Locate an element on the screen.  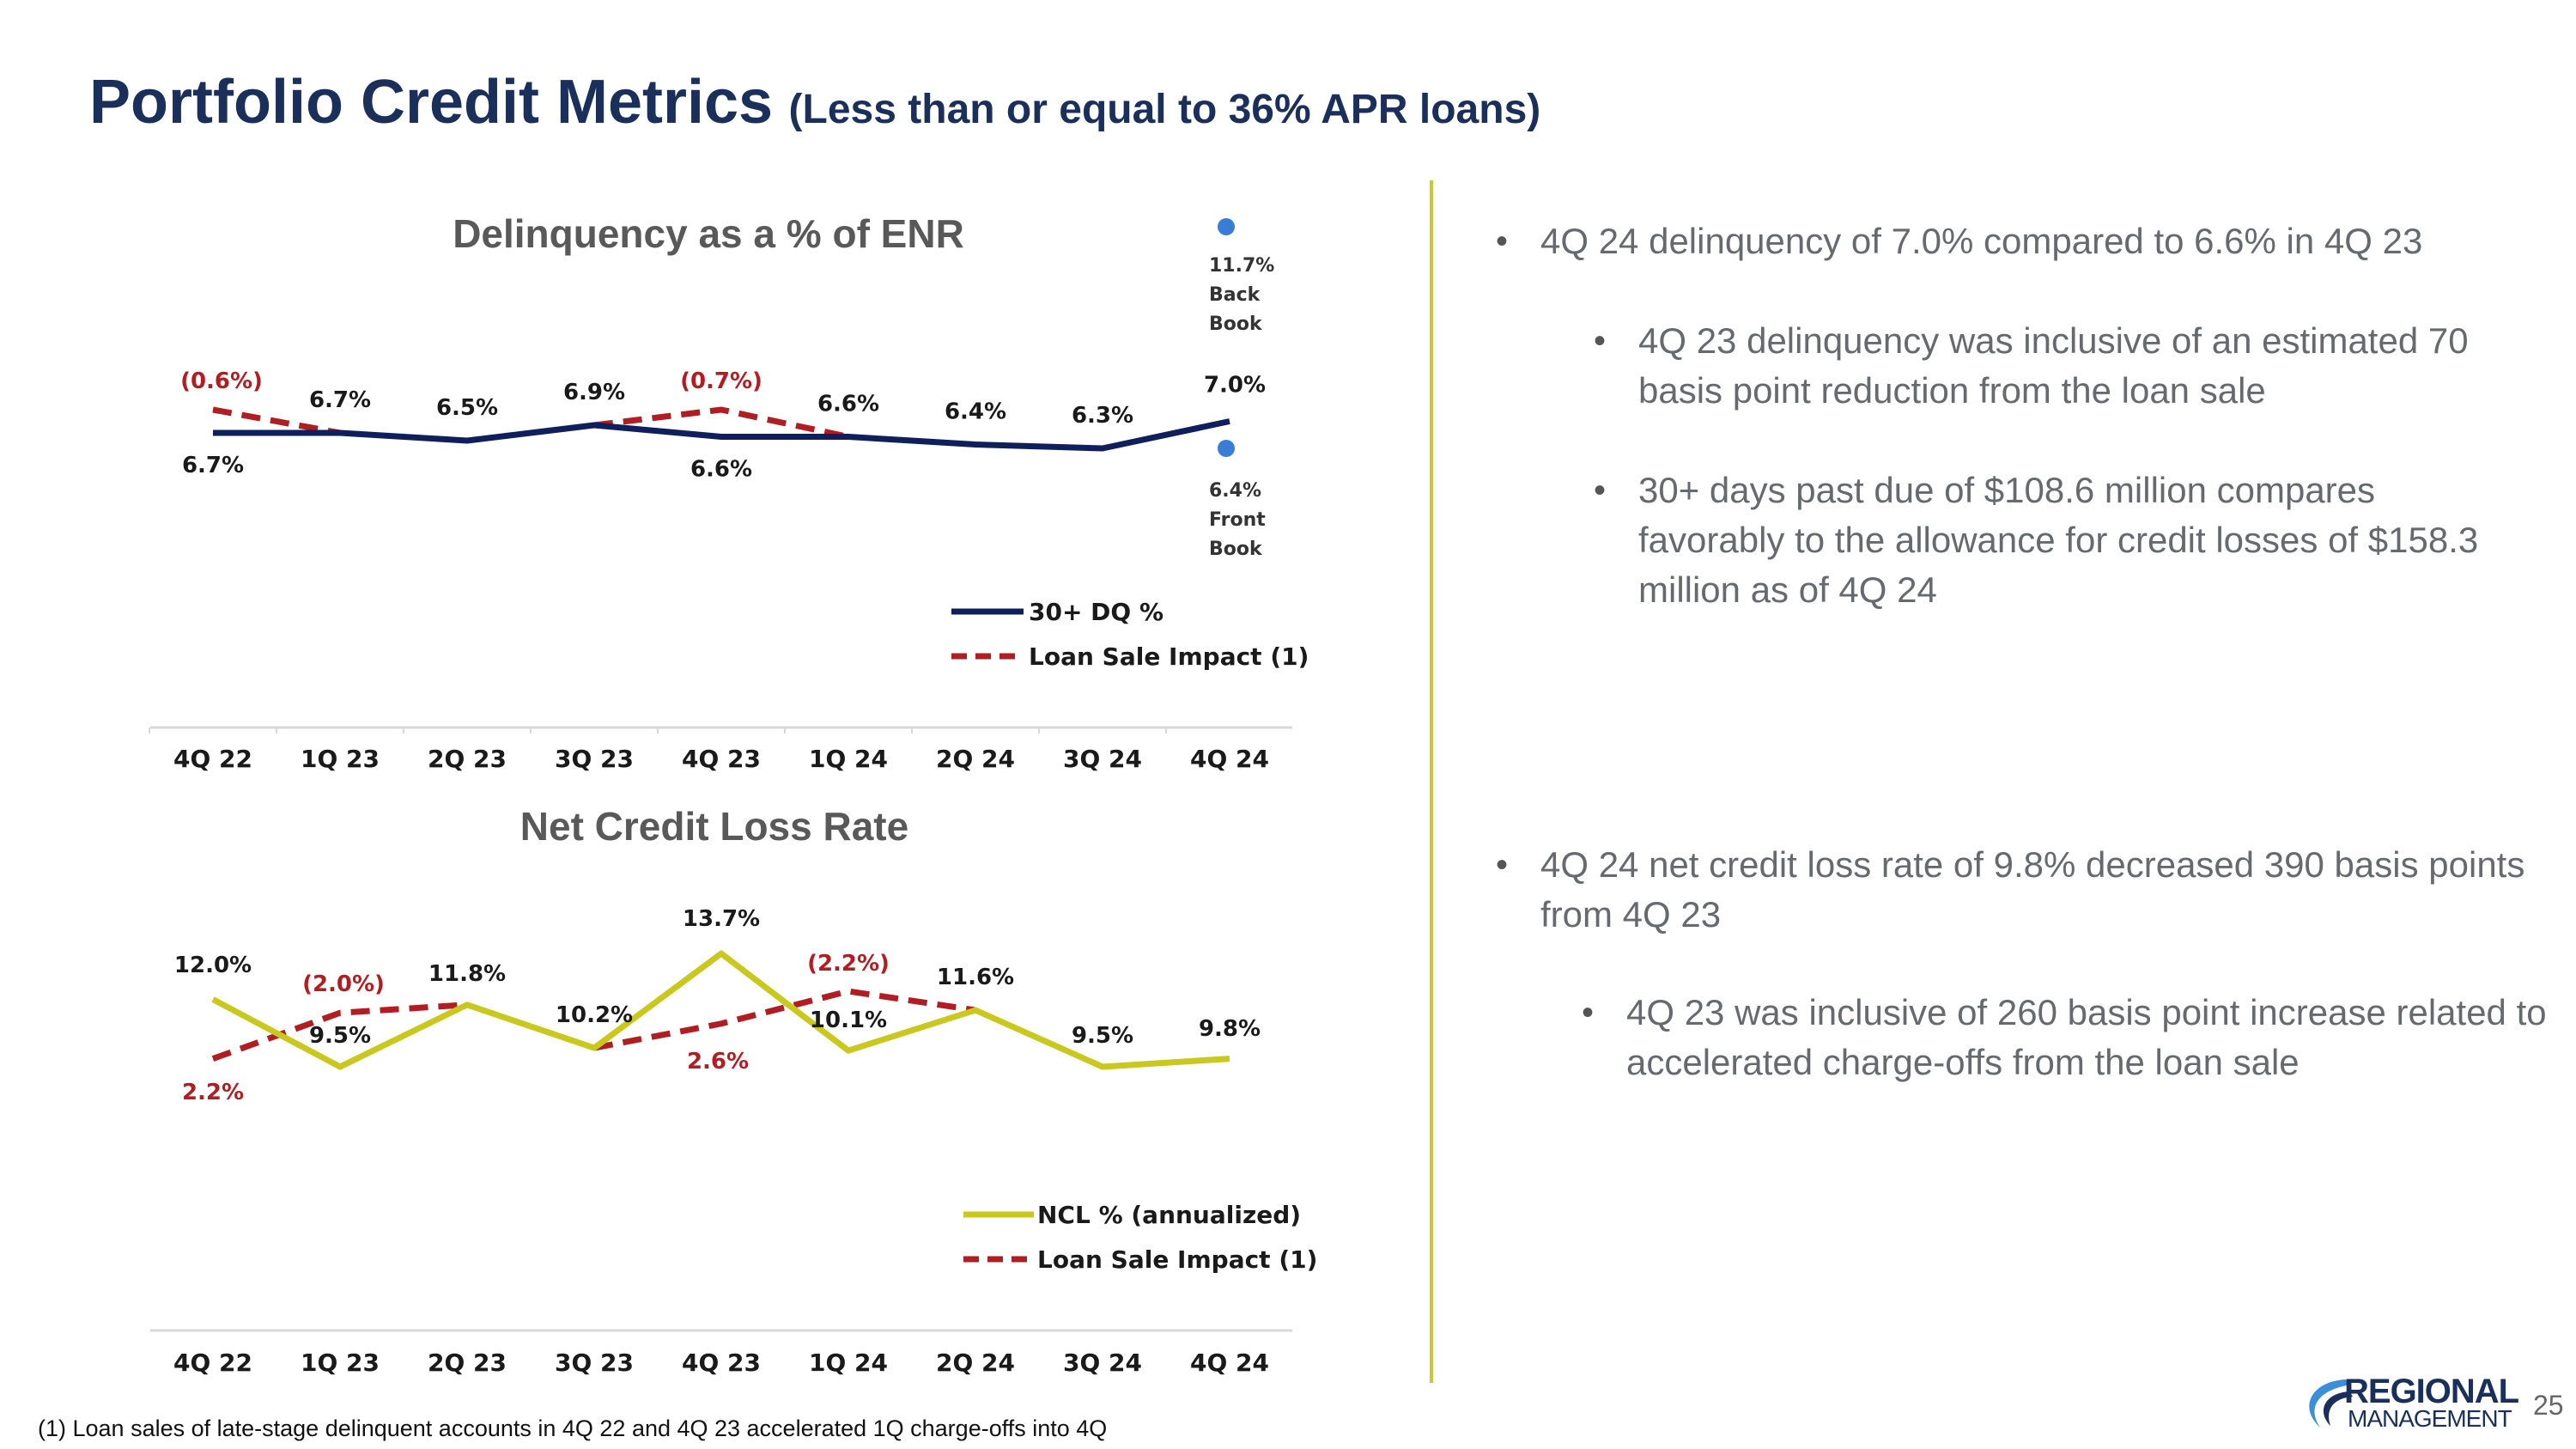
ncl-data-label: 11.8% is located at coordinates (467, 974).